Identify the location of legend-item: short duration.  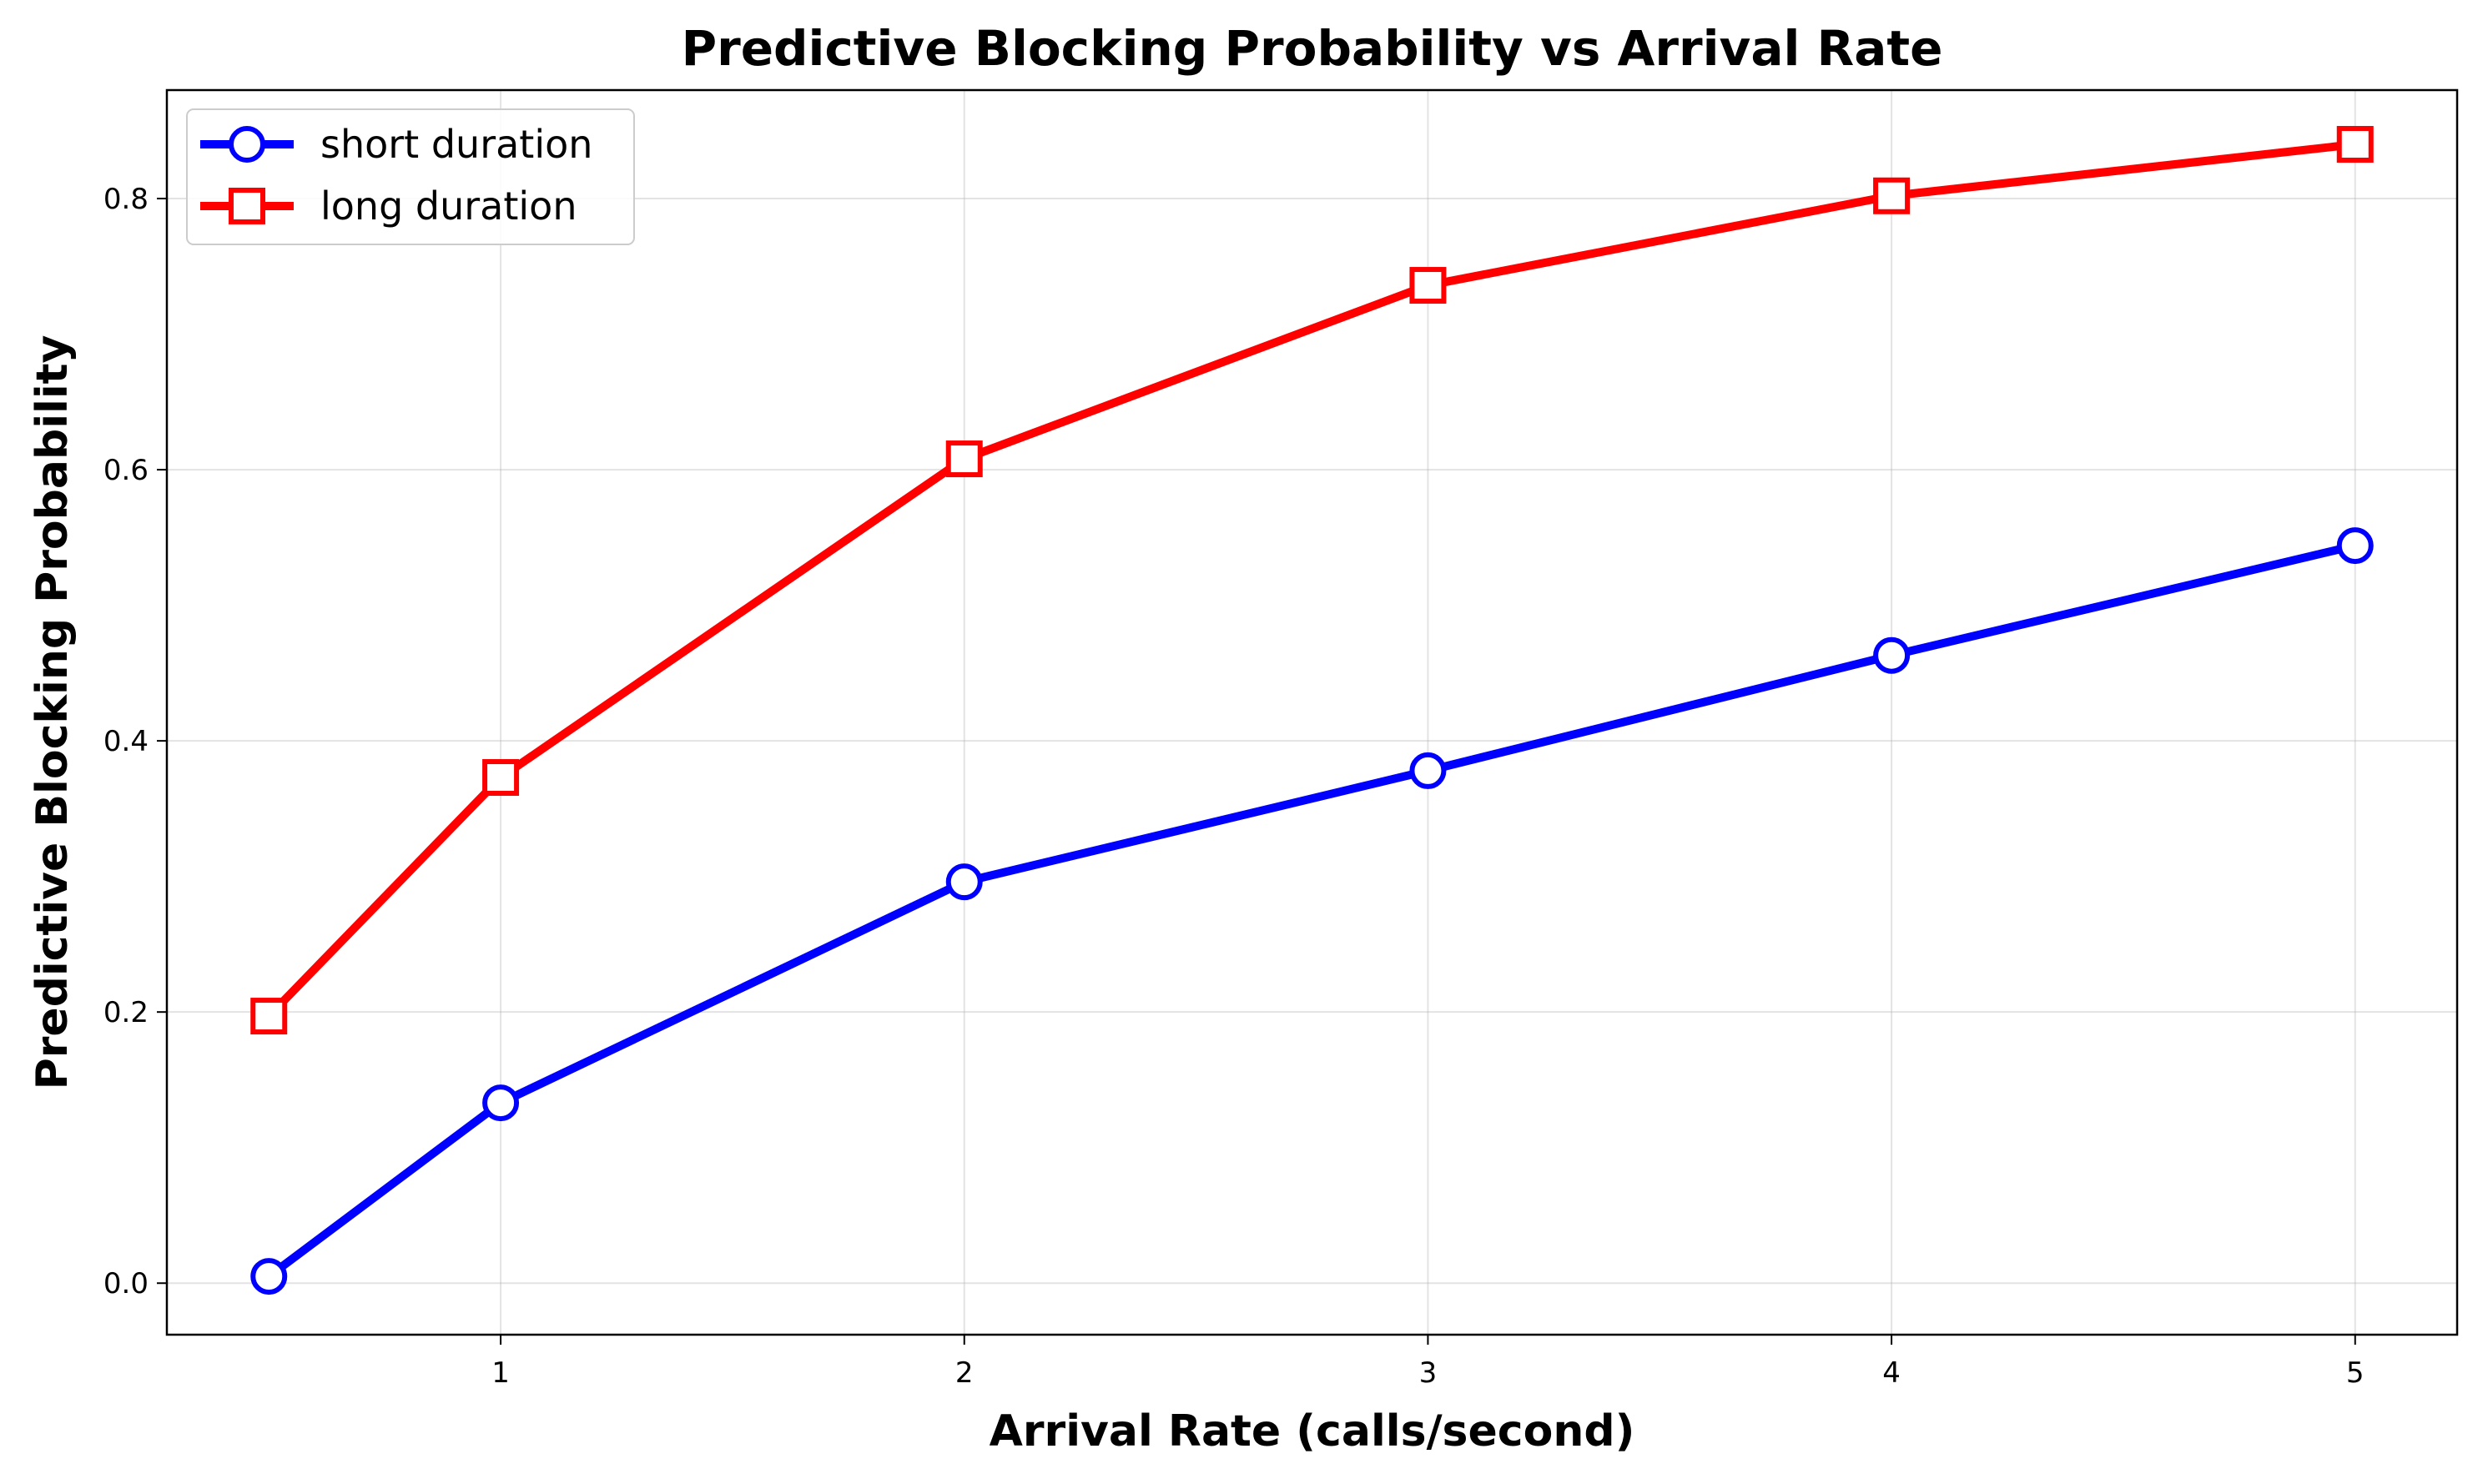
(396, 145).